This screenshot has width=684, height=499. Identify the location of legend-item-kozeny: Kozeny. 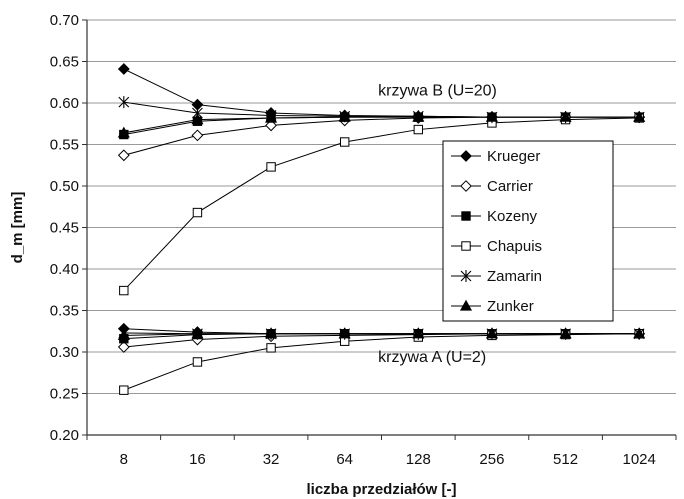
(494, 216).